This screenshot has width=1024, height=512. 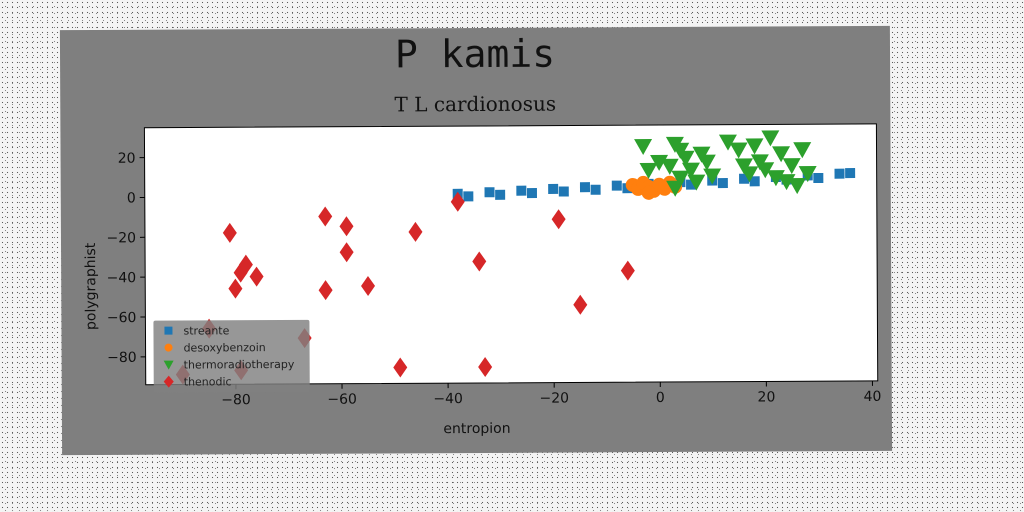 What do you see at coordinates (239, 364) in the screenshot?
I see `legend-label: thermoradiotherapy` at bounding box center [239, 364].